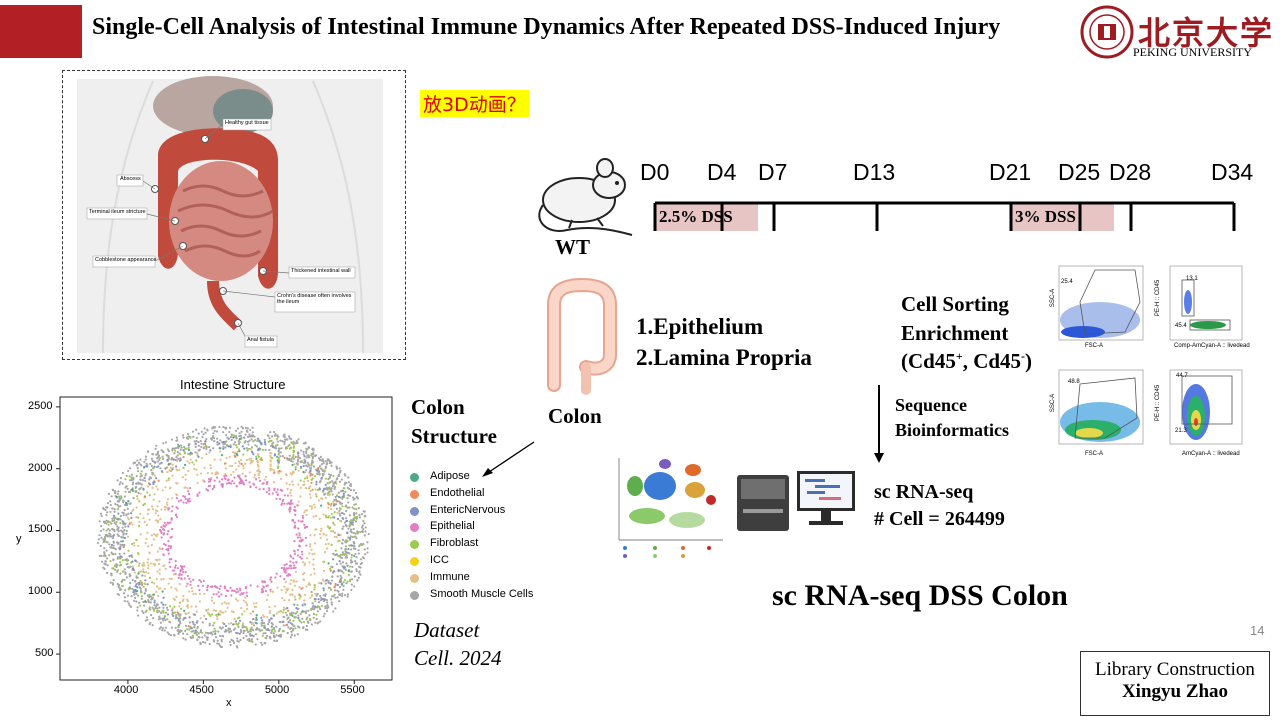  I want to click on chart-ylabel: y, so click(19, 539).